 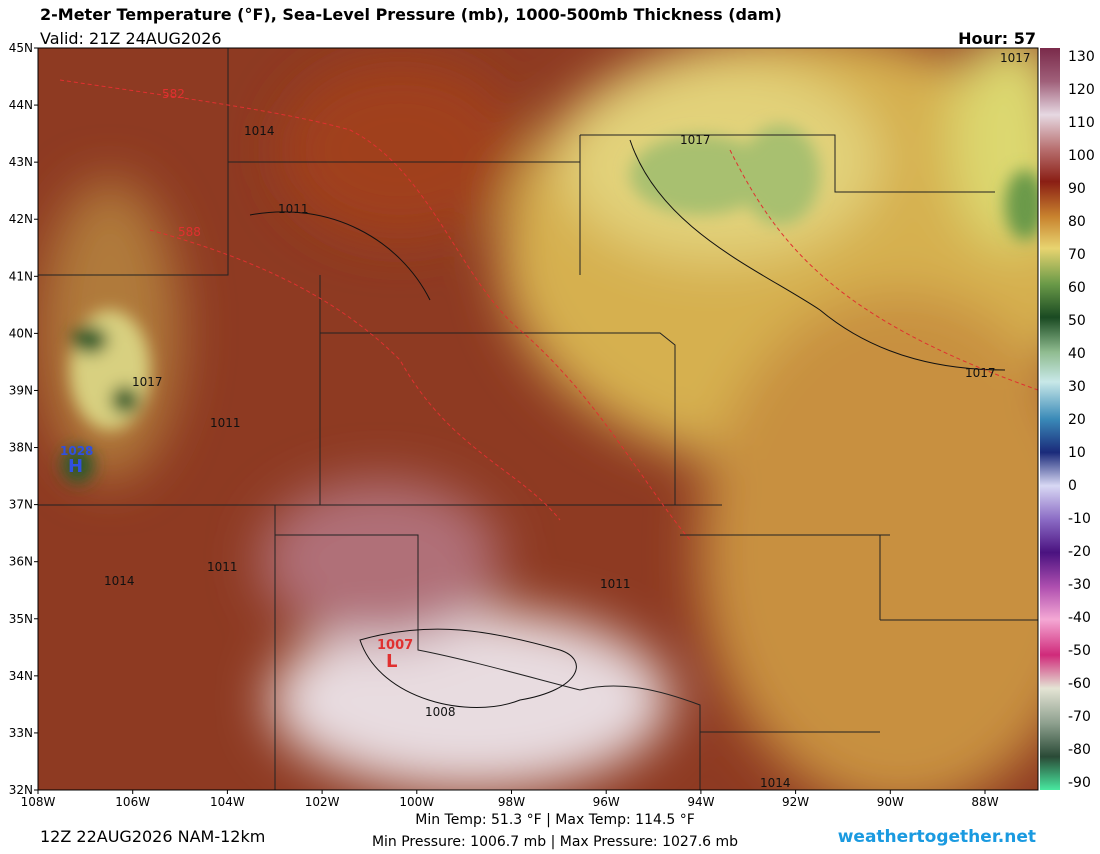 I want to click on colorbar-label: 100, so click(x=1081, y=156).